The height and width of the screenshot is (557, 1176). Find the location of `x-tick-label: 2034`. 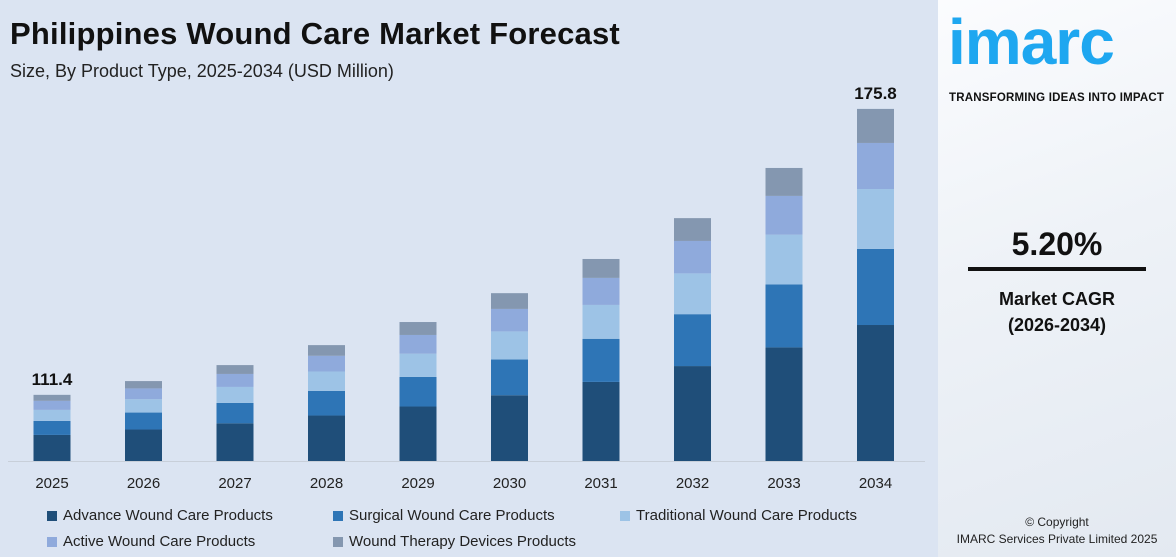

x-tick-label: 2034 is located at coordinates (875, 483).